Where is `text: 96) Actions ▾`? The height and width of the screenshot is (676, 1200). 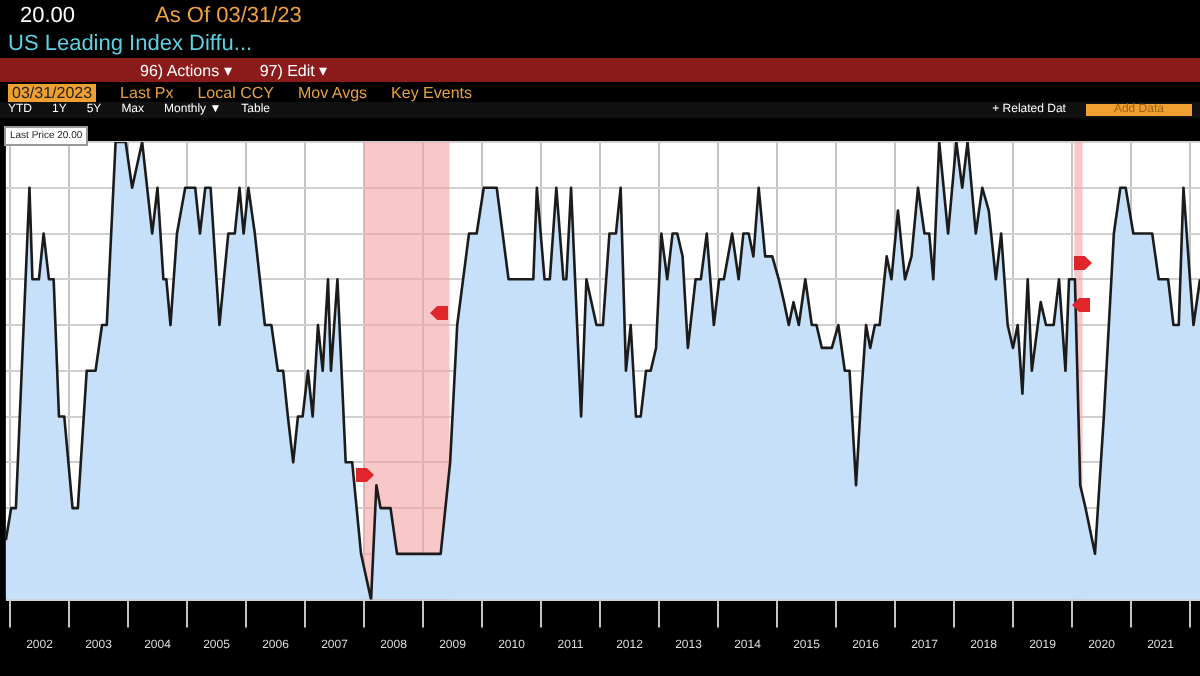
text: 96) Actions ▾ is located at coordinates (186, 70).